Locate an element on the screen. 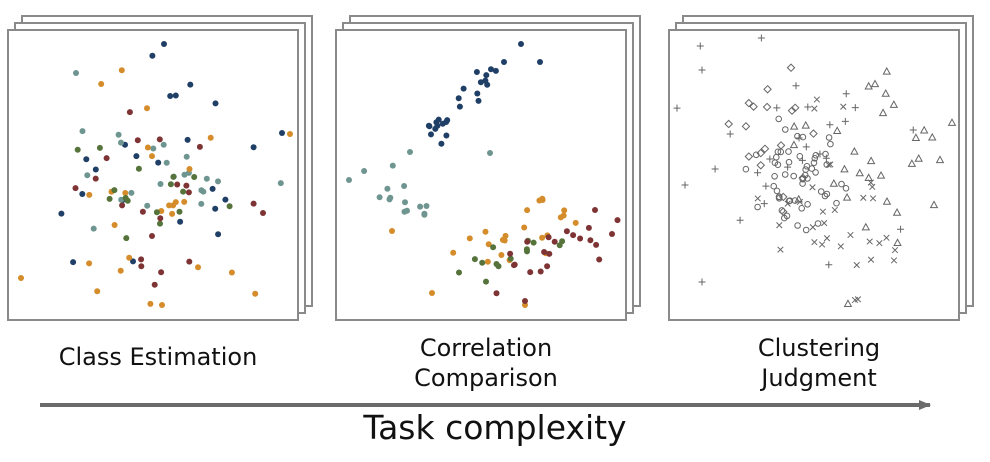 This screenshot has width=990, height=462. label-line: Comparison is located at coordinates (486, 378).